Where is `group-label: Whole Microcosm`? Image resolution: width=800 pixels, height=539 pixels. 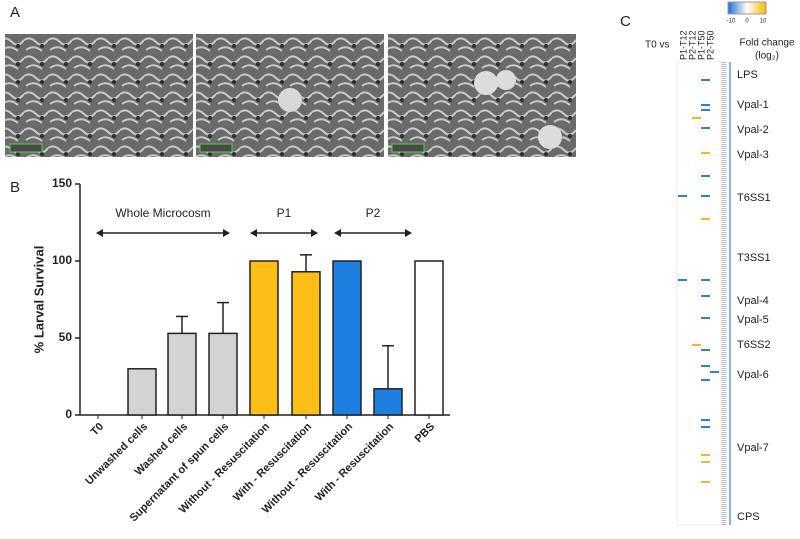 group-label: Whole Microcosm is located at coordinates (162, 213).